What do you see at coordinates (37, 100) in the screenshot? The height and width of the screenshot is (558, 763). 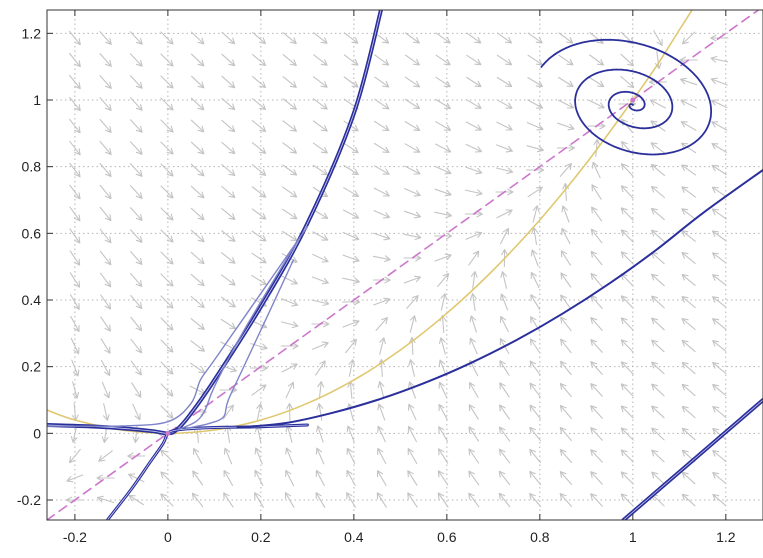 I see `y-tick-label: 1` at bounding box center [37, 100].